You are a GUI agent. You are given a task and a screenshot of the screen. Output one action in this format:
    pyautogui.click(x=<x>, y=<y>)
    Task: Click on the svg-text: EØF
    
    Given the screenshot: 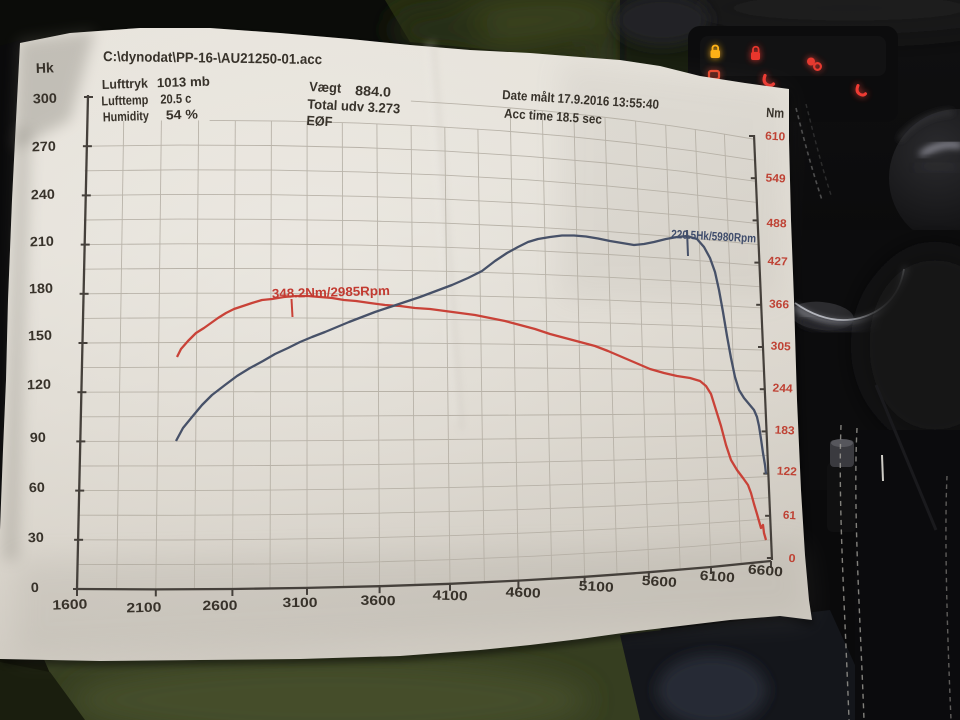 What is the action you would take?
    pyautogui.click(x=319, y=121)
    